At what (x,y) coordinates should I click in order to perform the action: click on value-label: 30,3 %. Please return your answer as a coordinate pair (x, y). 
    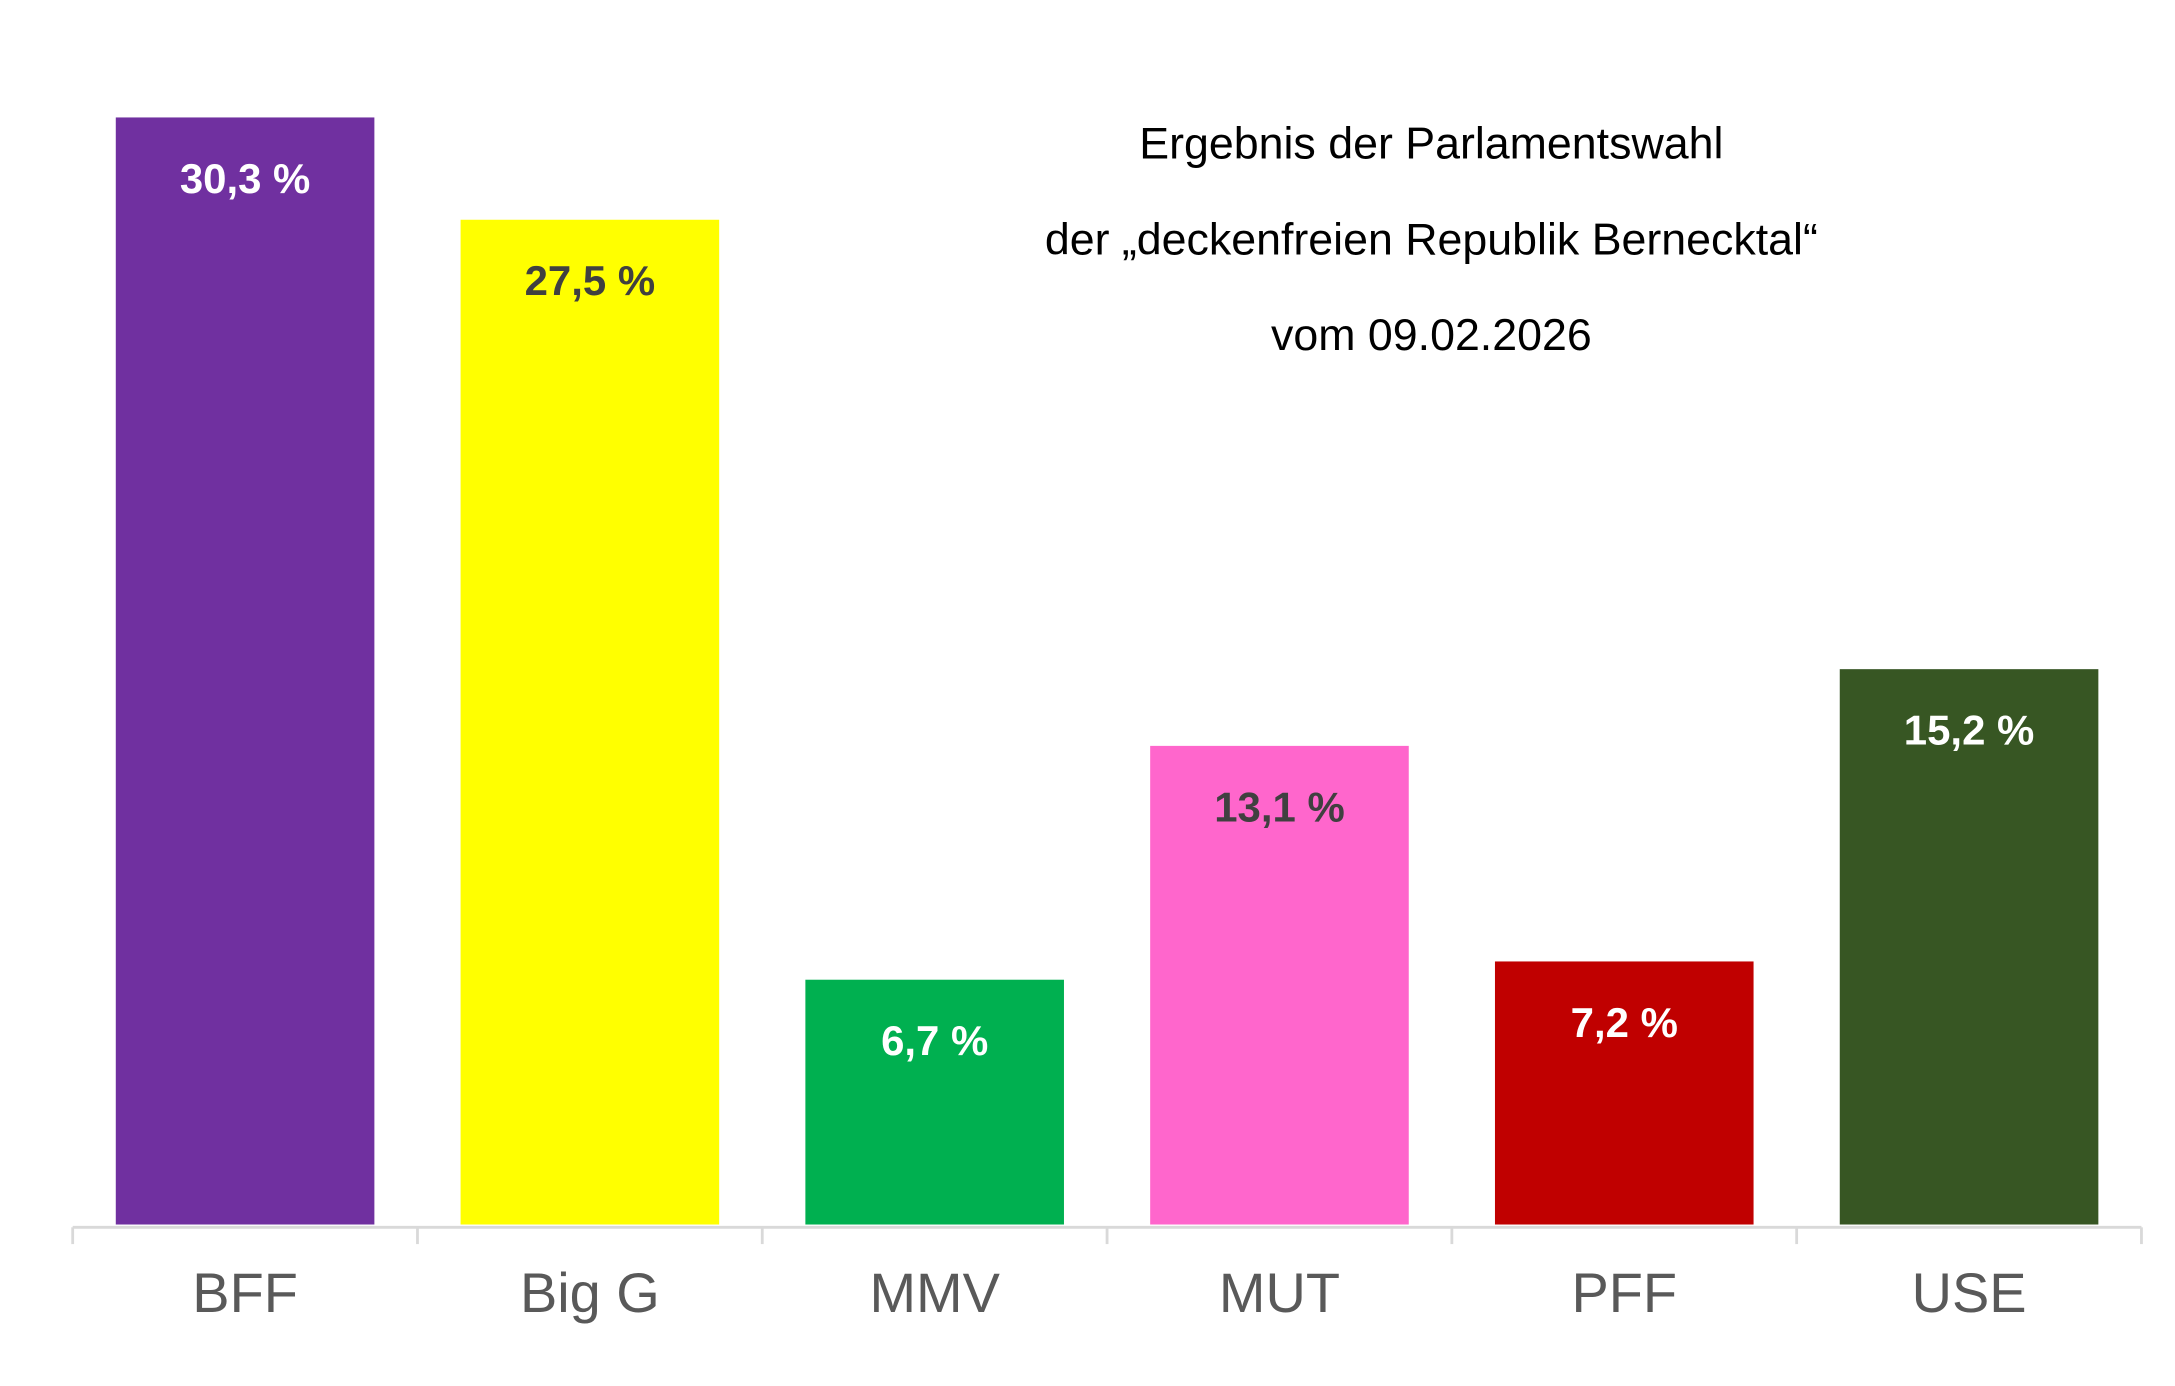
    Looking at the image, I should click on (245, 178).